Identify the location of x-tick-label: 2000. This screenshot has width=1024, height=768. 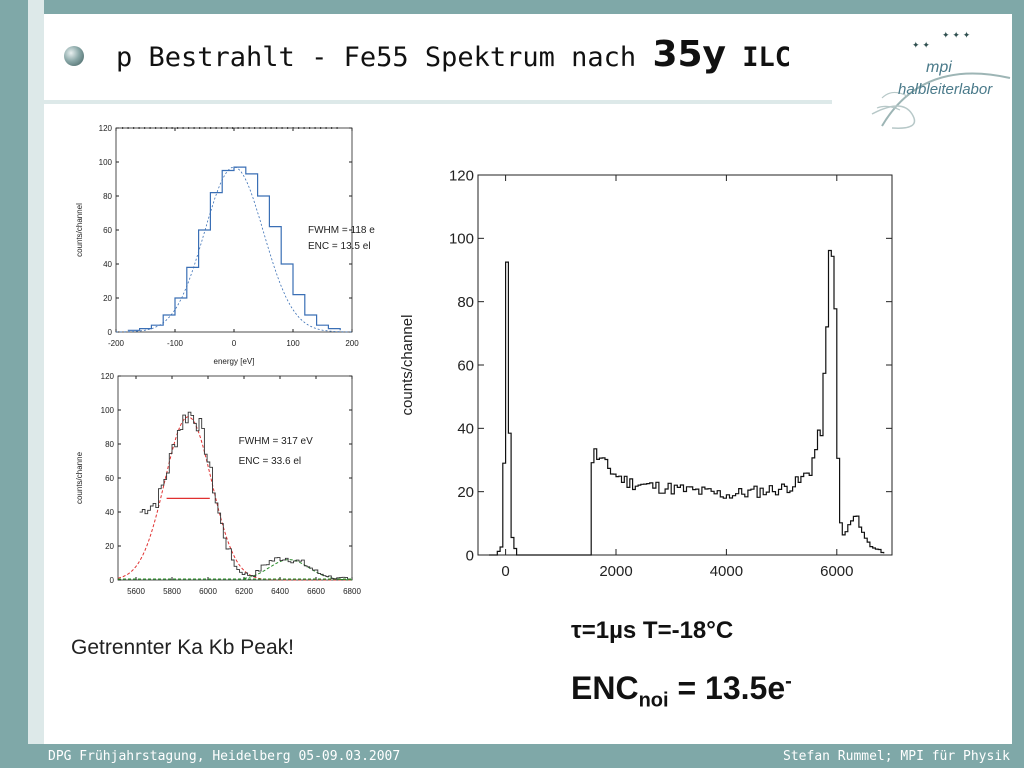
(615, 571).